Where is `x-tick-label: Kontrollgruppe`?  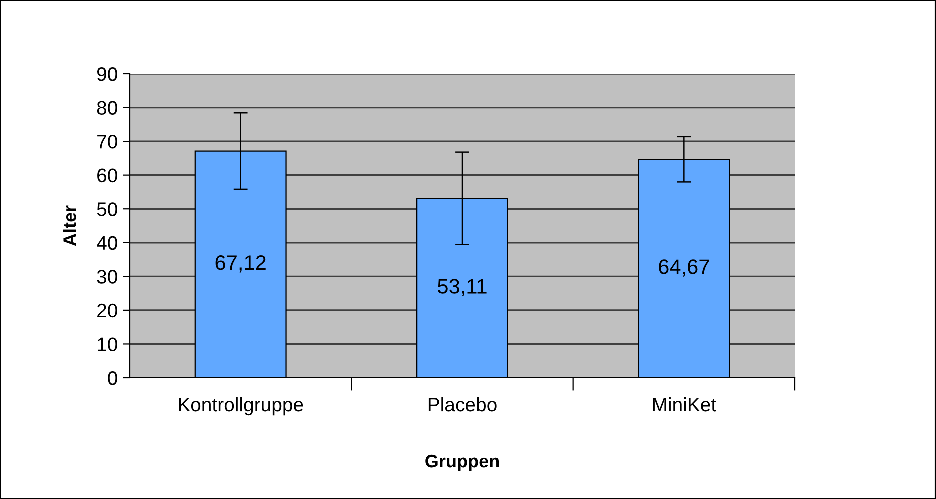
x-tick-label: Kontrollgruppe is located at coordinates (241, 406).